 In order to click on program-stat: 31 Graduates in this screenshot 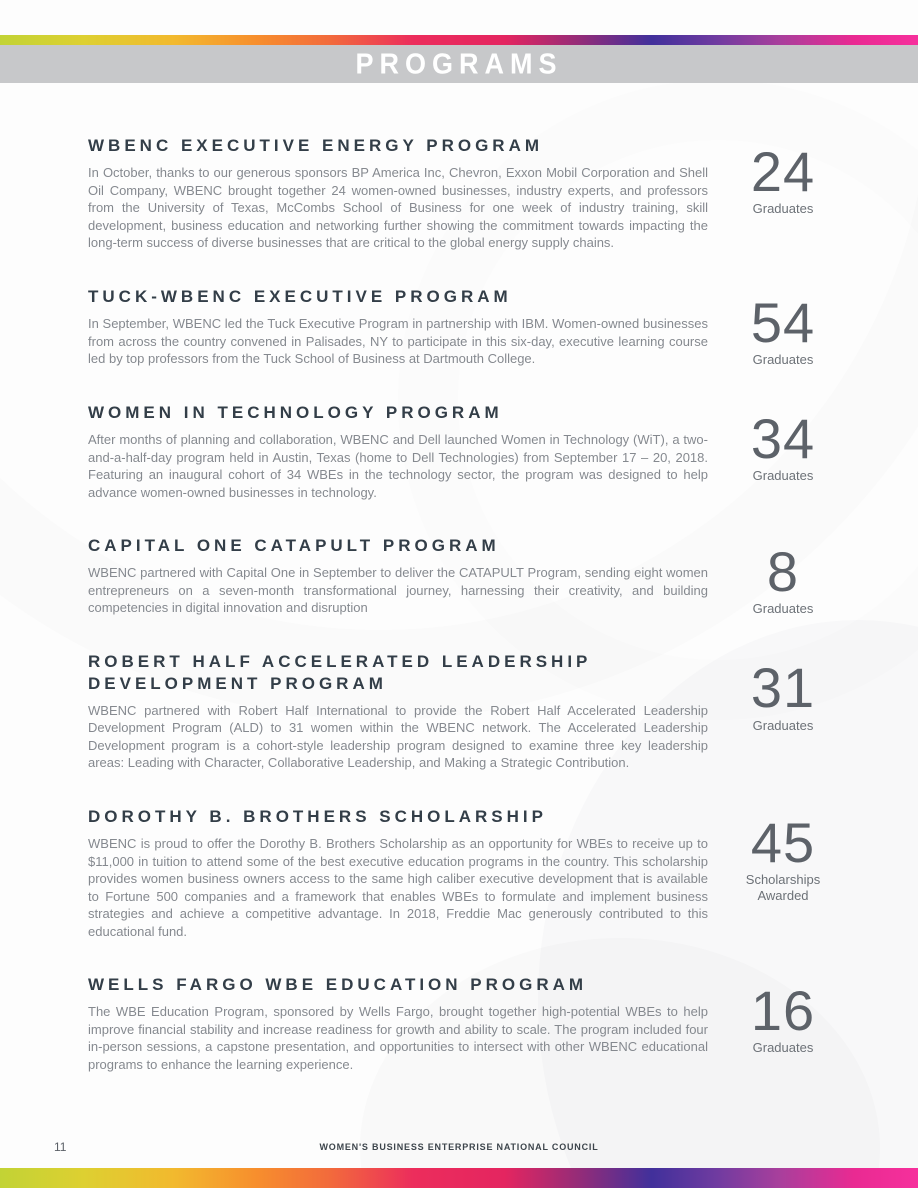, I will do `click(783, 711)`.